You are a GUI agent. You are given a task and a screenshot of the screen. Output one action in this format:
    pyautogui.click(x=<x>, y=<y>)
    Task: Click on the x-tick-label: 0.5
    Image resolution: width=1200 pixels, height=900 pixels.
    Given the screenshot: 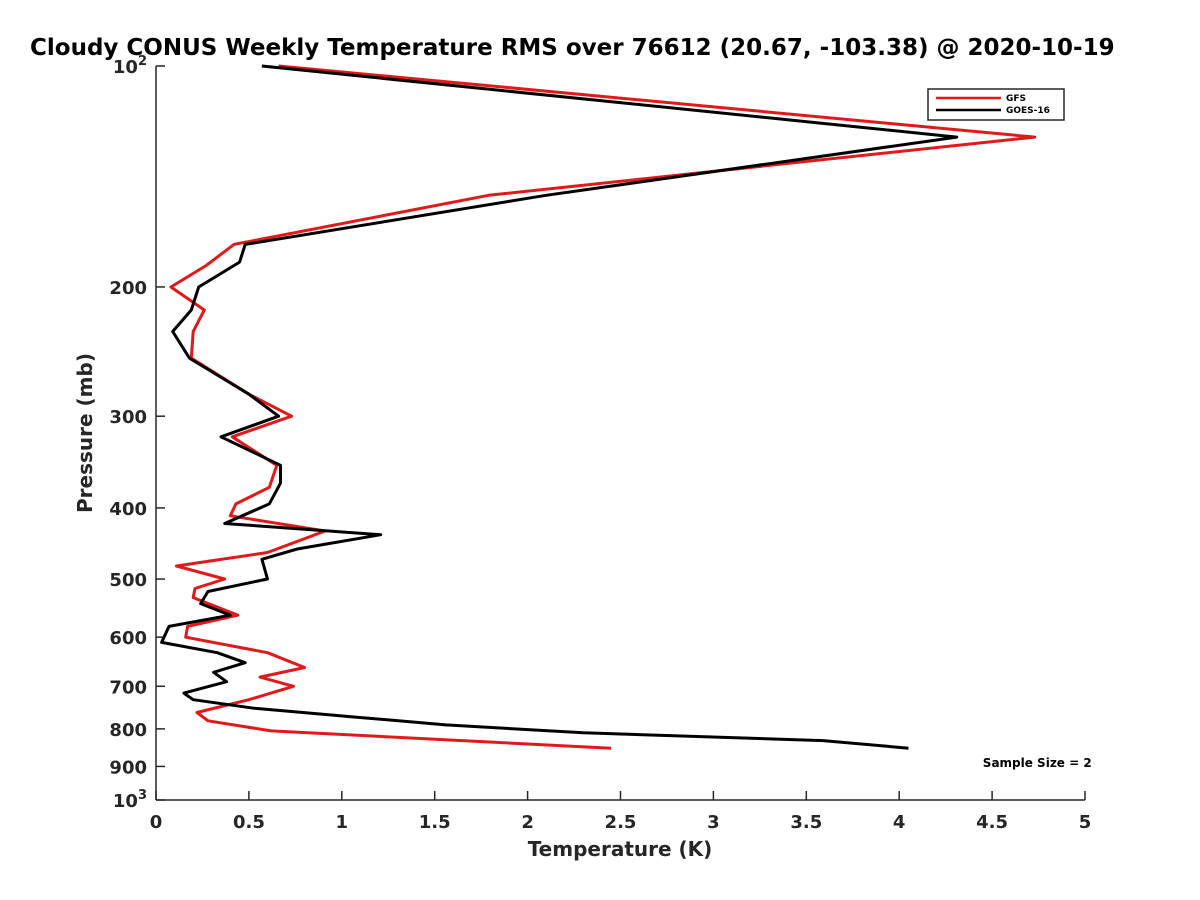 What is the action you would take?
    pyautogui.click(x=249, y=822)
    